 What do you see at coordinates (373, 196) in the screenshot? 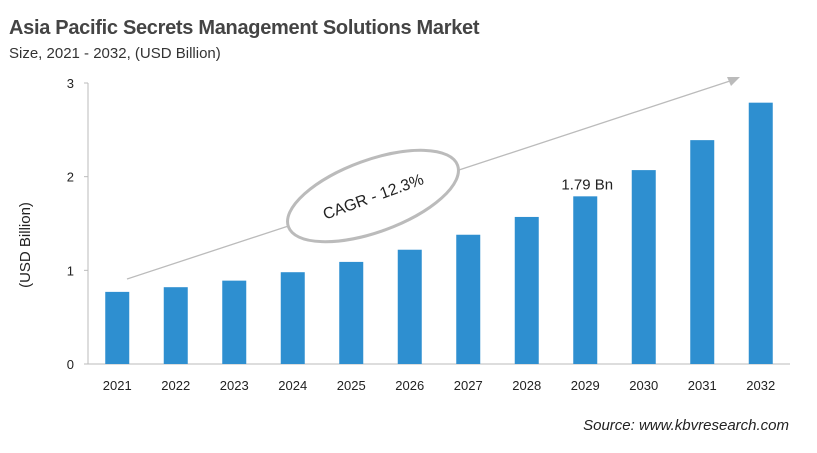
I see `cagr-ellipse` at bounding box center [373, 196].